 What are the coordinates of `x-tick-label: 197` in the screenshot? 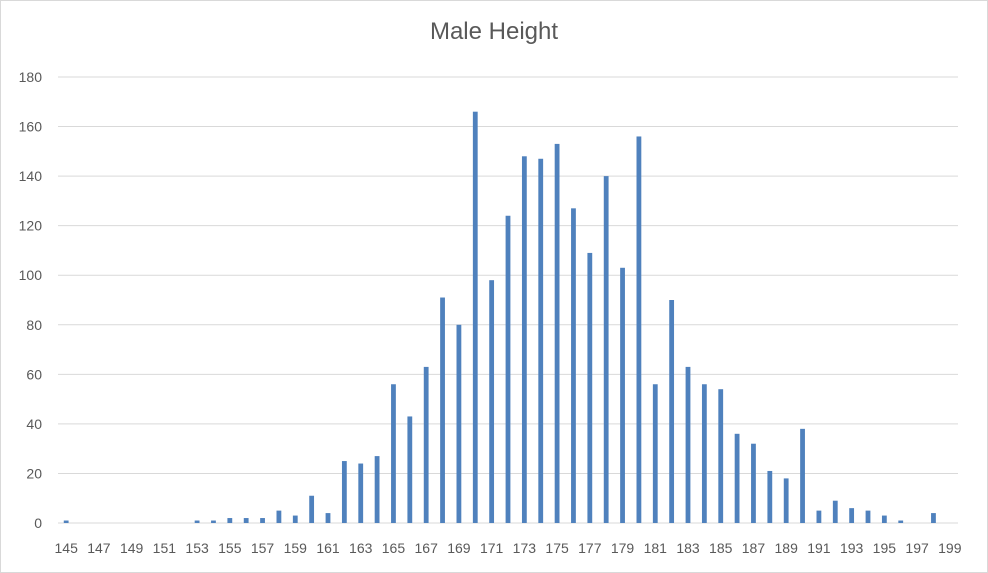 It's located at (917, 548).